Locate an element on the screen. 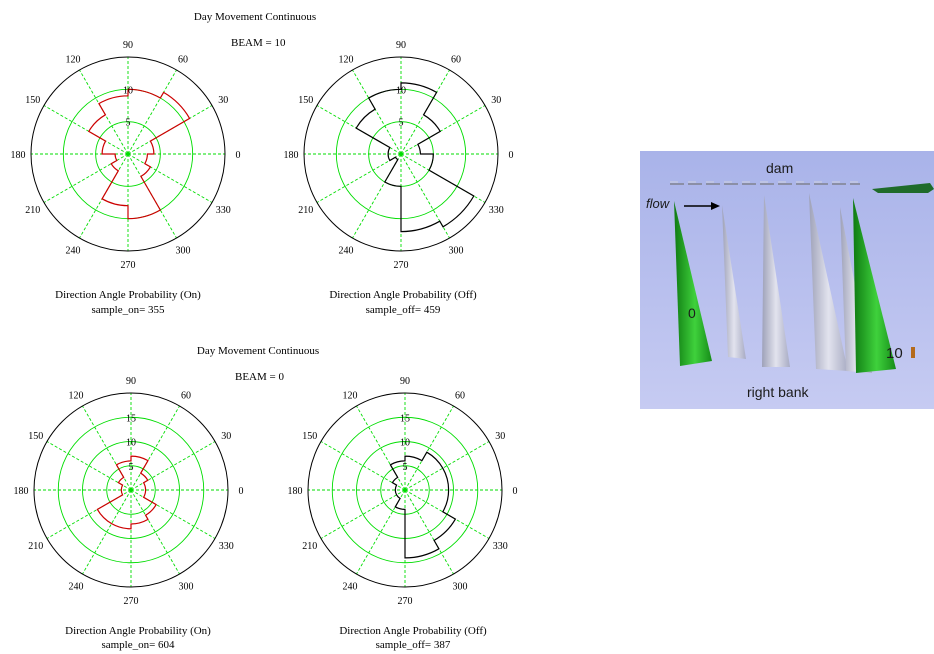 This screenshot has height=654, width=934. plot3-sample: sample_on= 604 is located at coordinates (138, 645).